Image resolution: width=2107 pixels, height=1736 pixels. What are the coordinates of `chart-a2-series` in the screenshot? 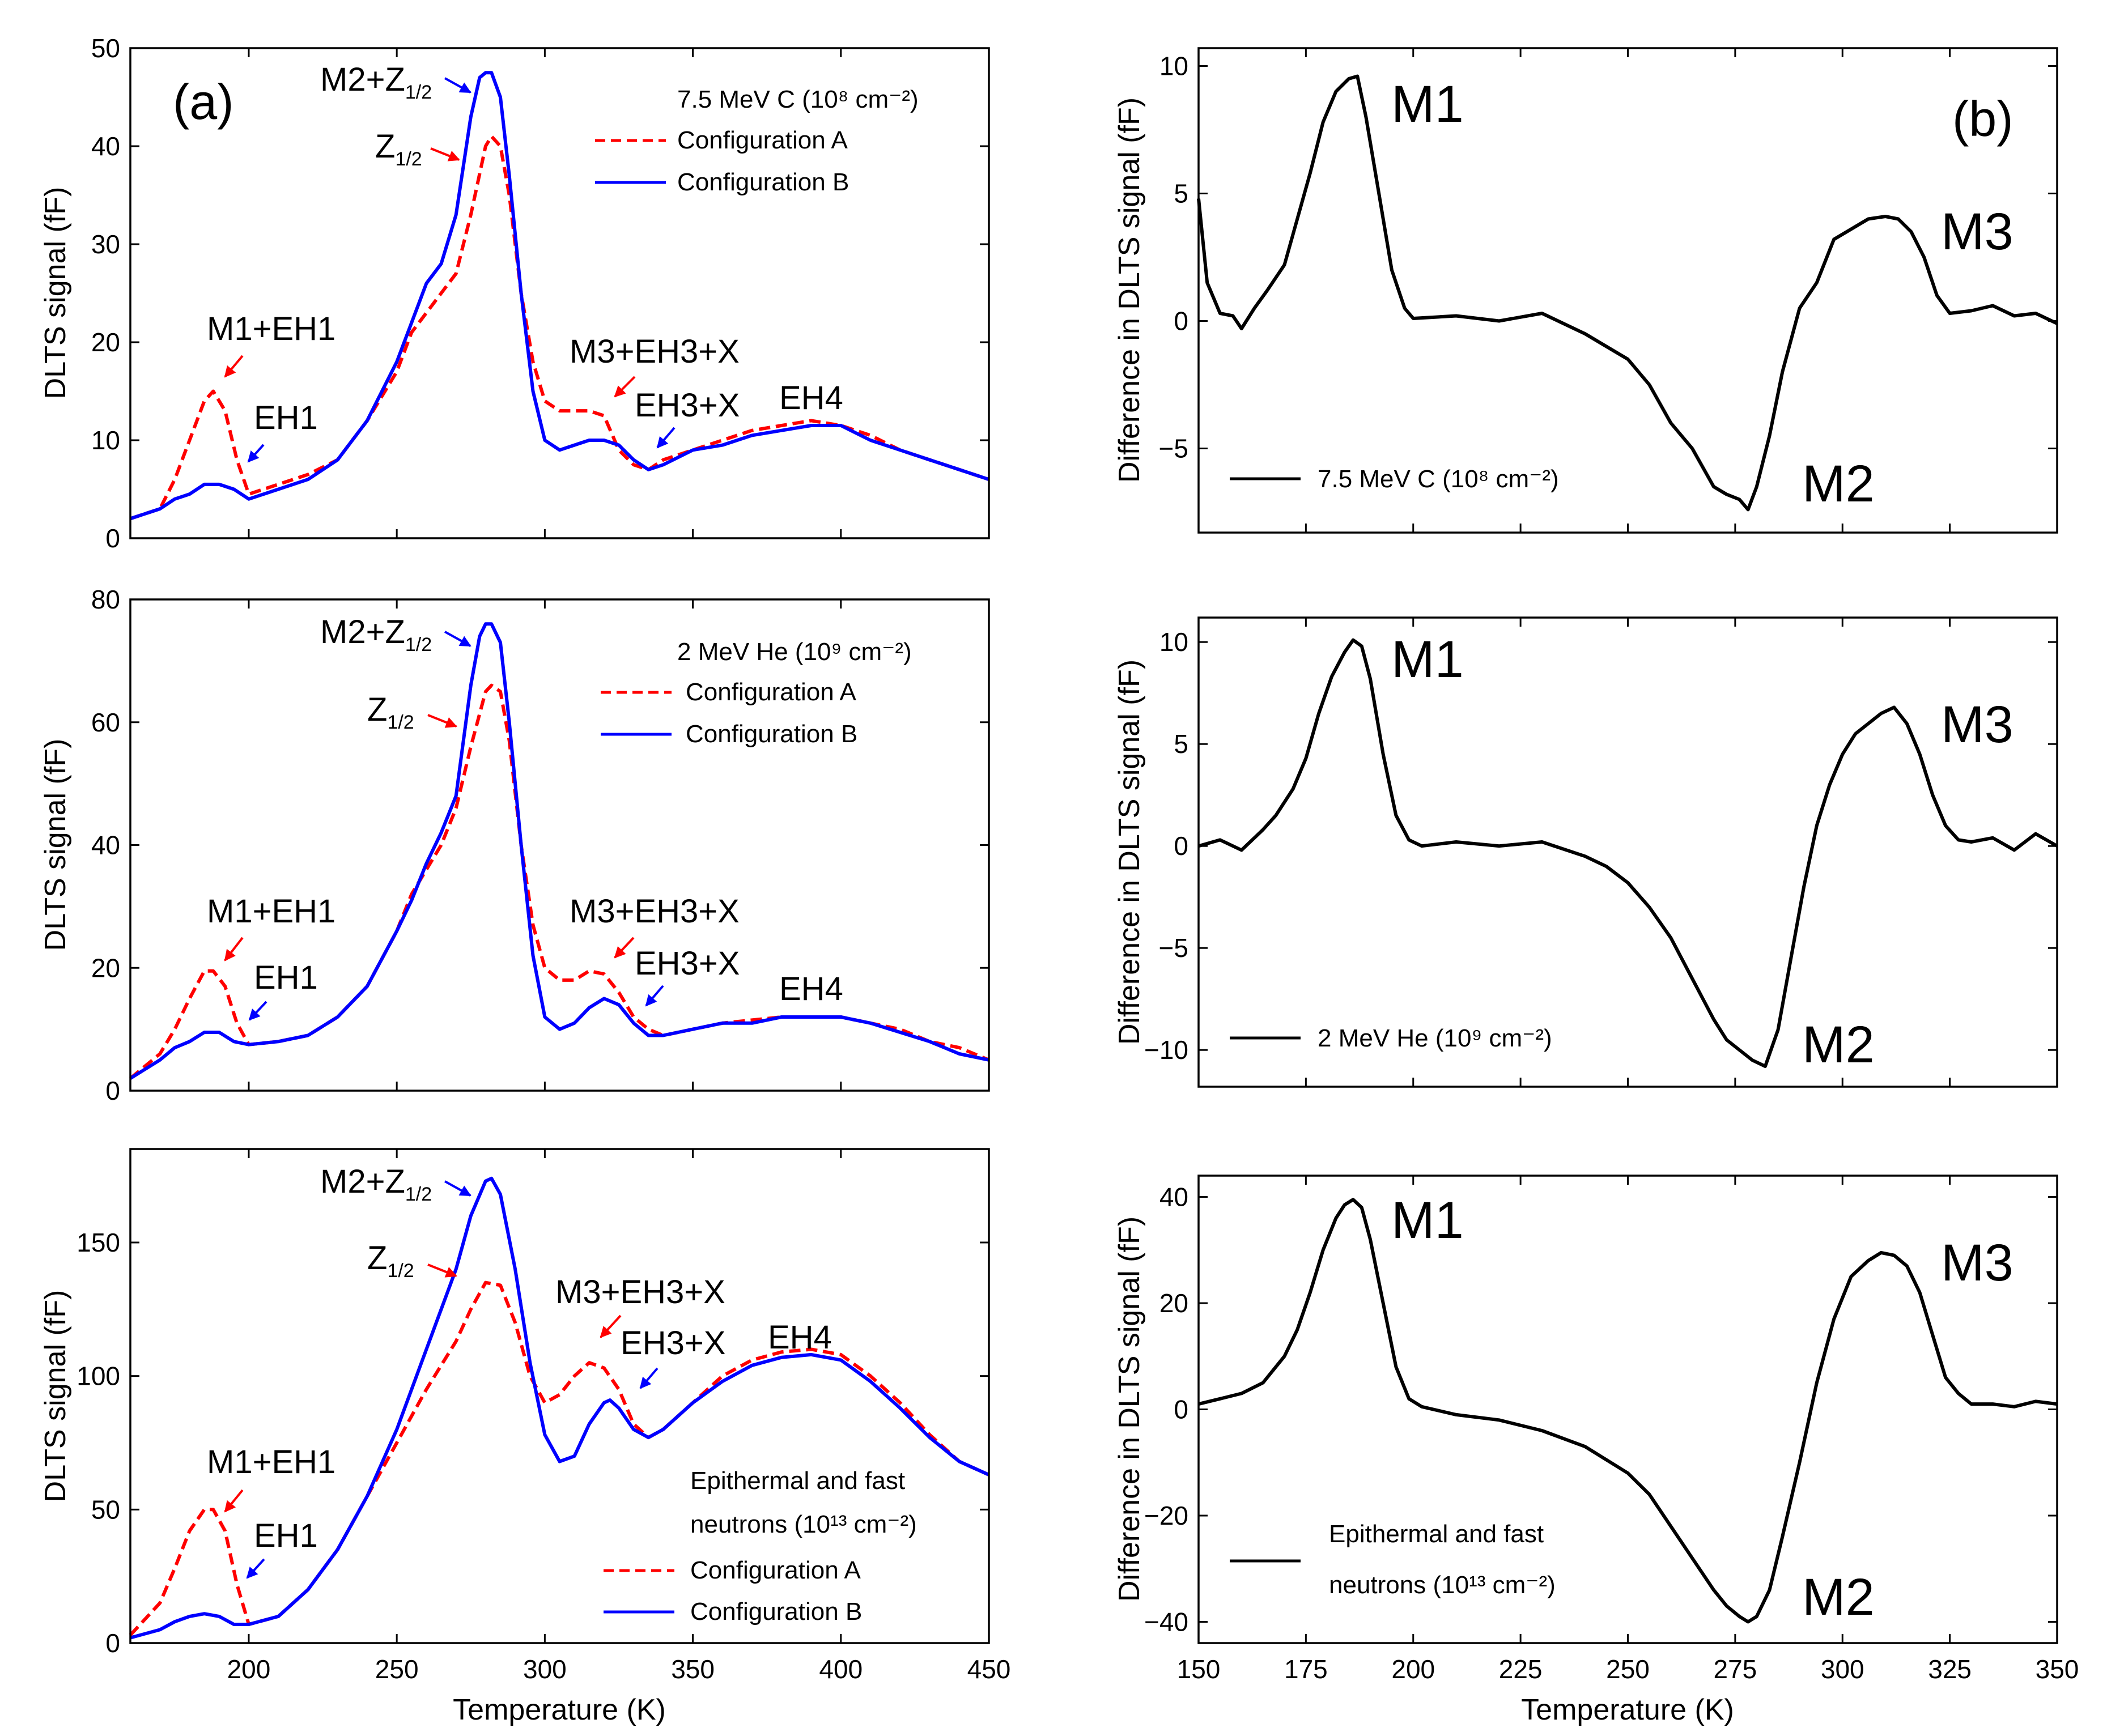 It's located at (559, 851).